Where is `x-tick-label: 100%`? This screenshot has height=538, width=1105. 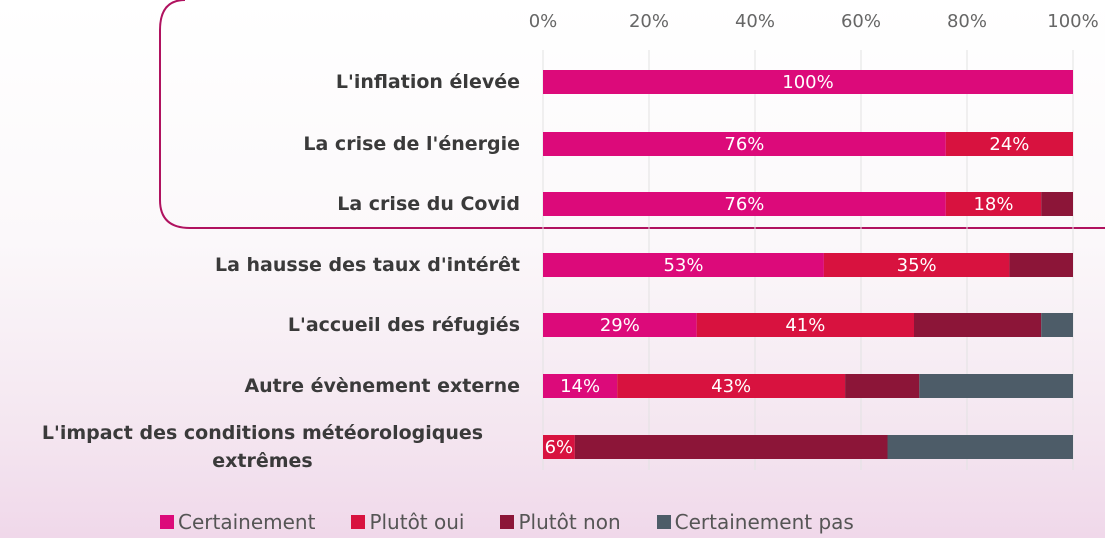 x-tick-label: 100% is located at coordinates (1072, 21).